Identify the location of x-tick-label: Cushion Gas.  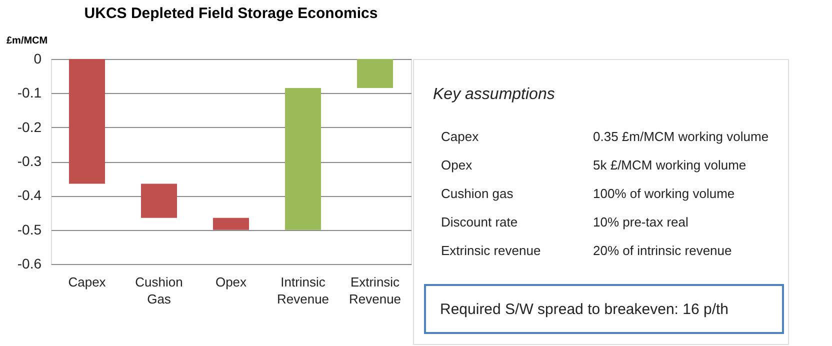
(159, 290).